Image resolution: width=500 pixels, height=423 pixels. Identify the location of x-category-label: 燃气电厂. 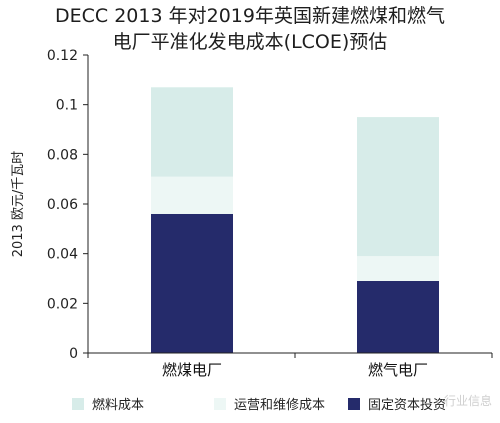
(398, 370).